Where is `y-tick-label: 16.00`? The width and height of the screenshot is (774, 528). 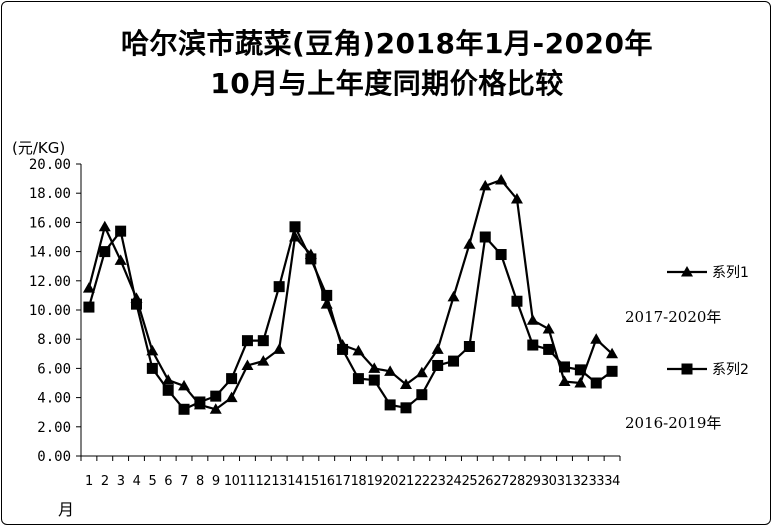
y-tick-label: 16.00 is located at coordinates (50, 223).